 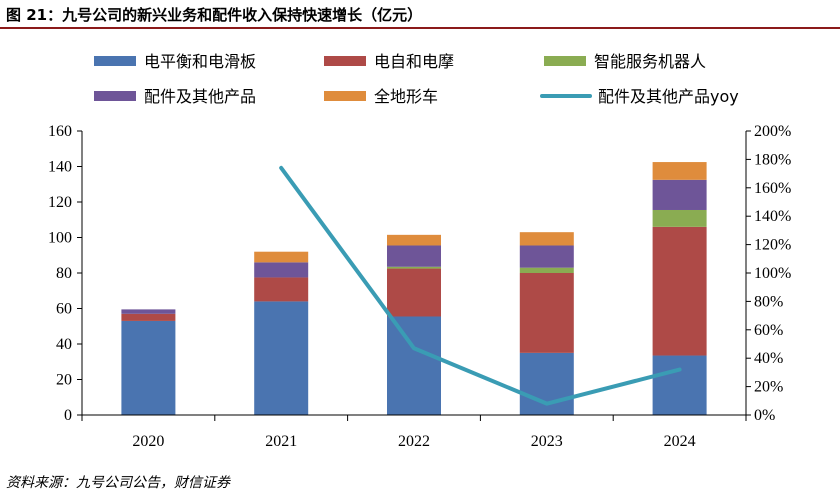 I want to click on y2-tick-label: 60%, so click(x=768, y=330).